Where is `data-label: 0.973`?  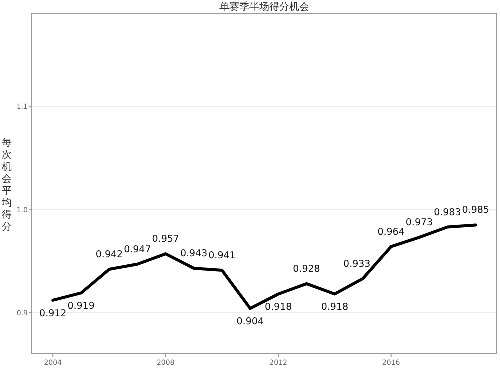
data-label: 0.973 is located at coordinates (420, 223).